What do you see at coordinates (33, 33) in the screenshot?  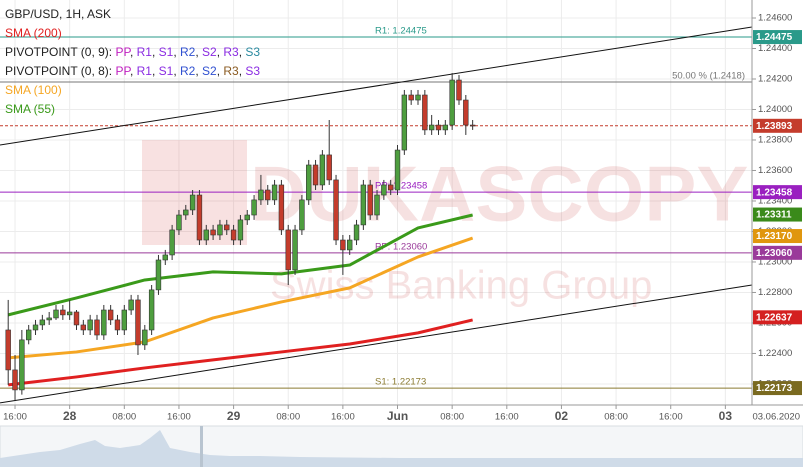 I see `legend-entry: SMA (200)` at bounding box center [33, 33].